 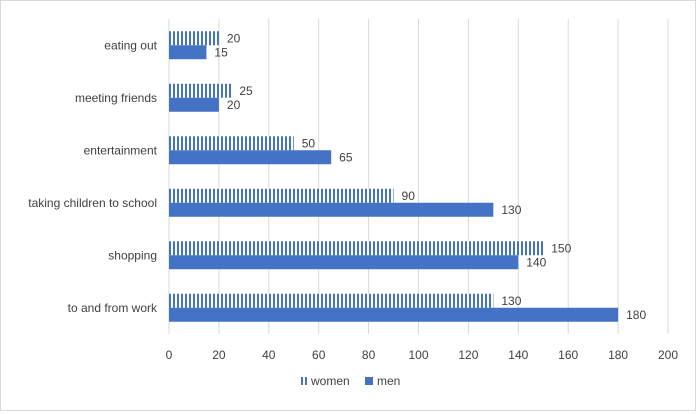 I want to click on legend-label-men: men, so click(x=388, y=381).